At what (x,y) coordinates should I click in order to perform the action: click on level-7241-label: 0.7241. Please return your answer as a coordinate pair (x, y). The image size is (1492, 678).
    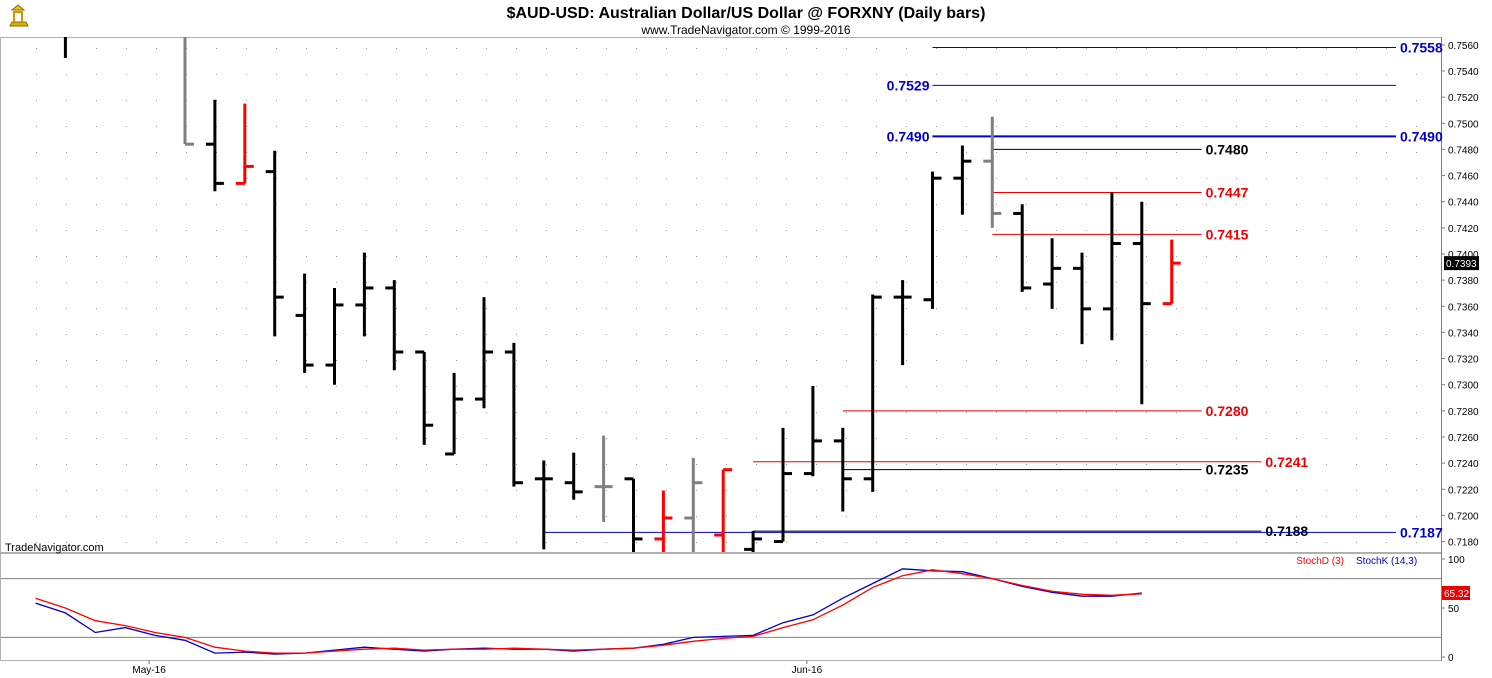
    Looking at the image, I should click on (1286, 462).